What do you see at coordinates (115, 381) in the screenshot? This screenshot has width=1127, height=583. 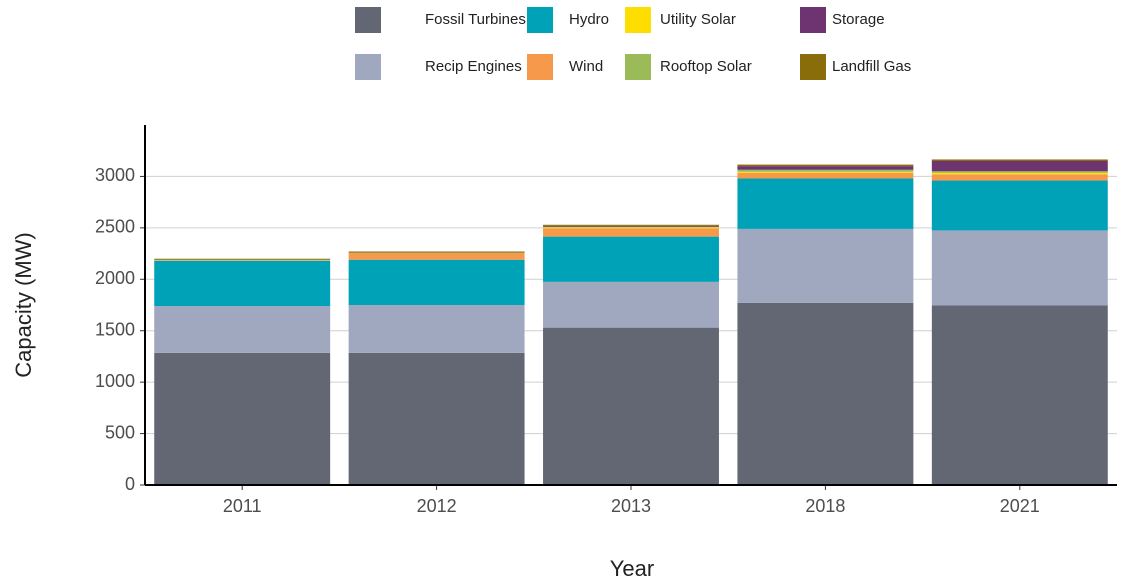 I see `y-tick-label: 1000` at bounding box center [115, 381].